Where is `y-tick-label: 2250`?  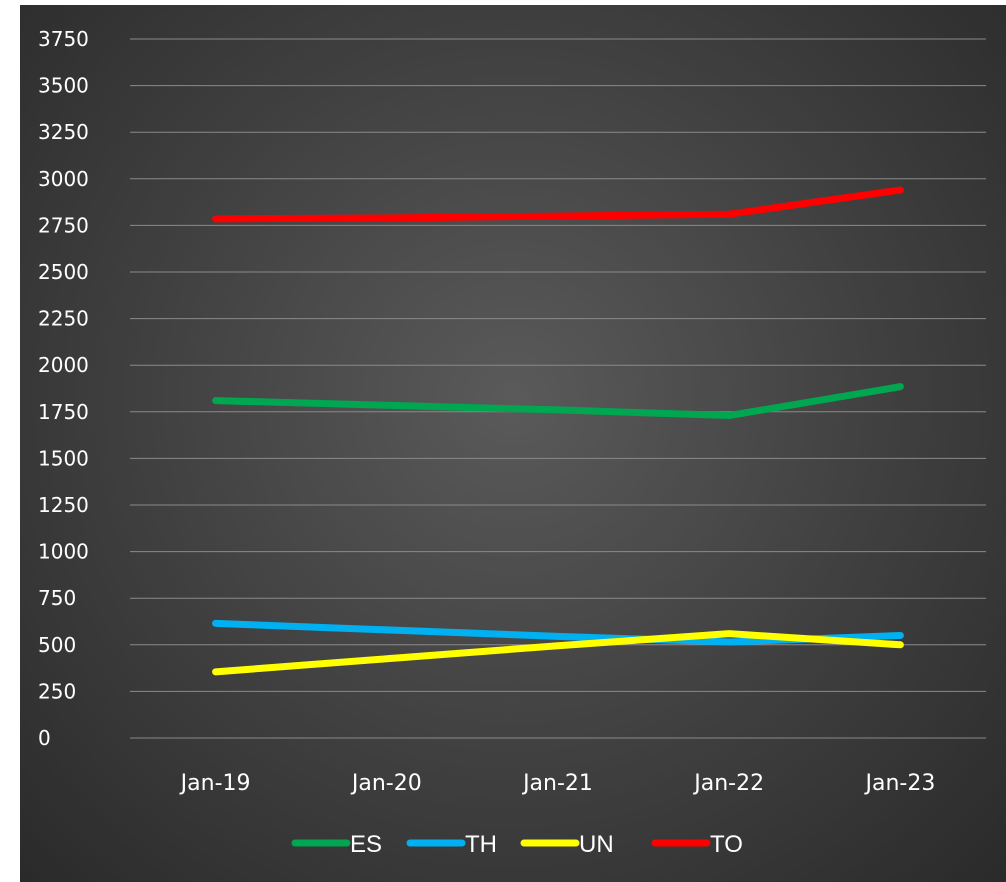 y-tick-label: 2250 is located at coordinates (63, 319).